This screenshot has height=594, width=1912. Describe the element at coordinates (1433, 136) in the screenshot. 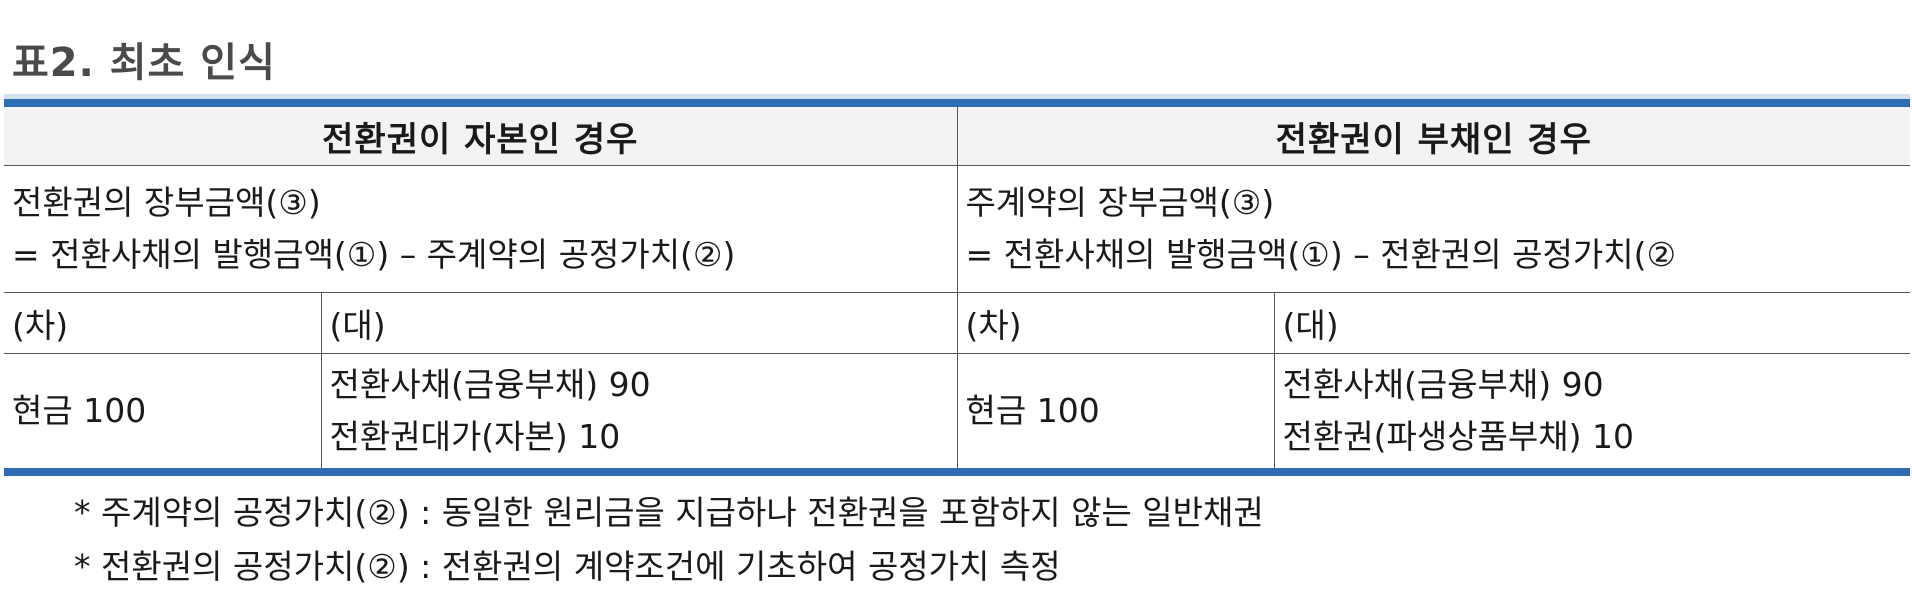

I see `header-liability-case: 전환권이 부채인 경우` at that location.